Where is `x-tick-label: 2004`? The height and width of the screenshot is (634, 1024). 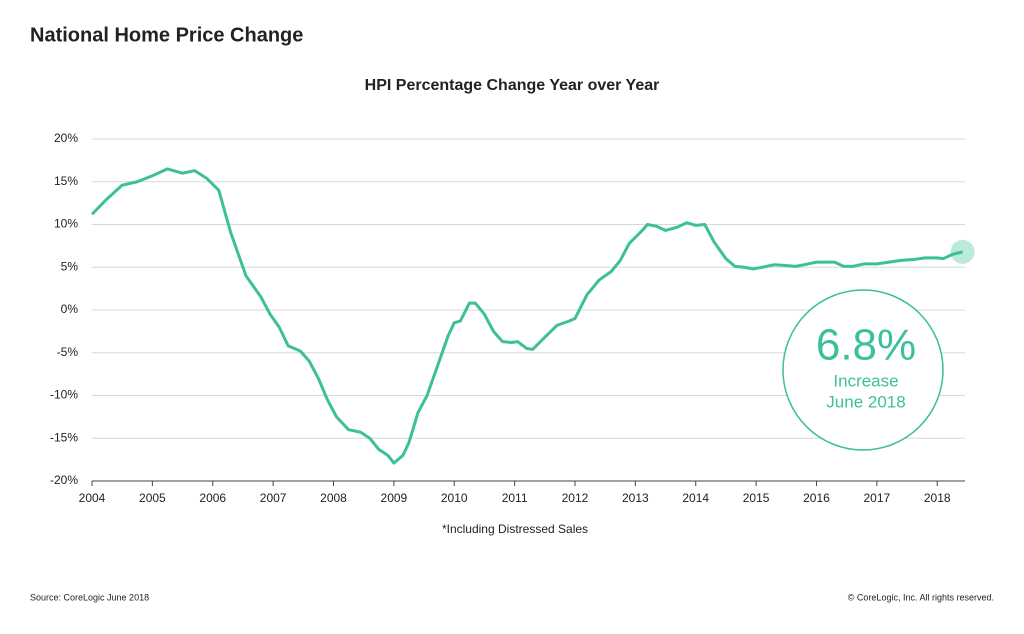 x-tick-label: 2004 is located at coordinates (92, 498).